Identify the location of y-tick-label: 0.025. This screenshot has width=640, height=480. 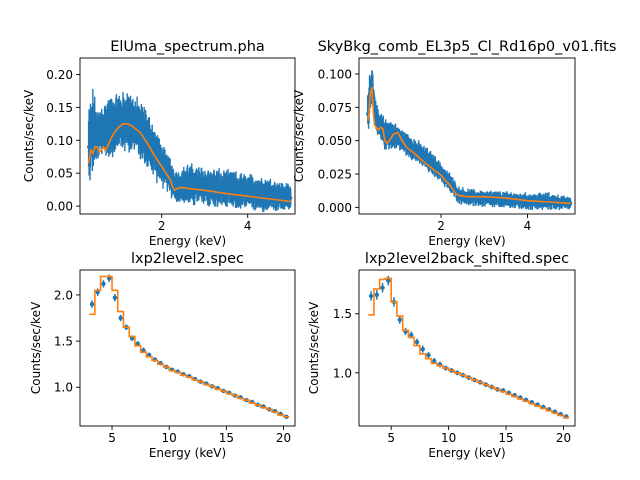
(335, 175).